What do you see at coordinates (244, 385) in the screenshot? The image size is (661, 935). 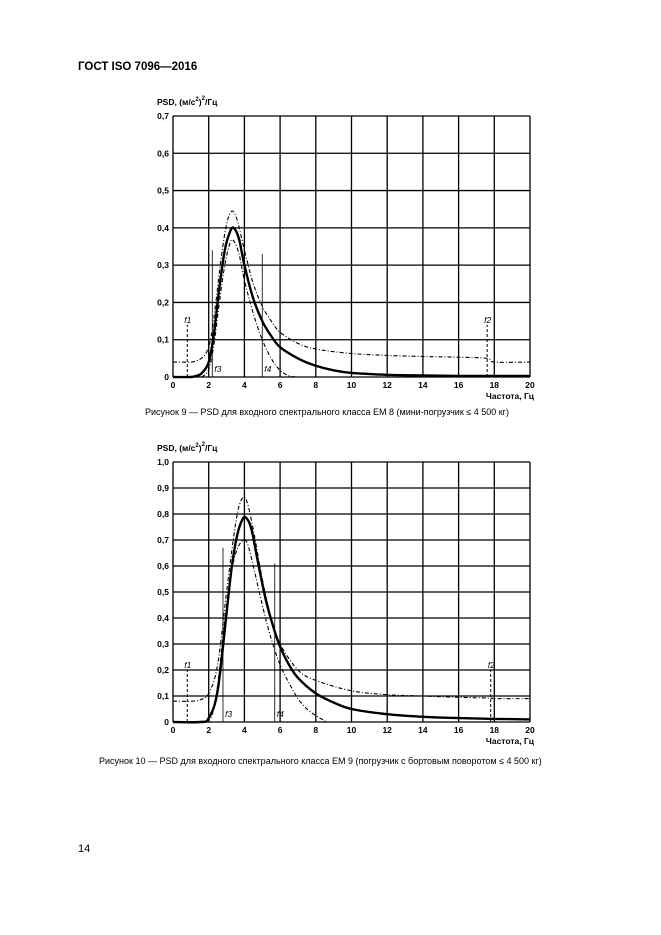 I see `fig9-x-tick-label: 4` at bounding box center [244, 385].